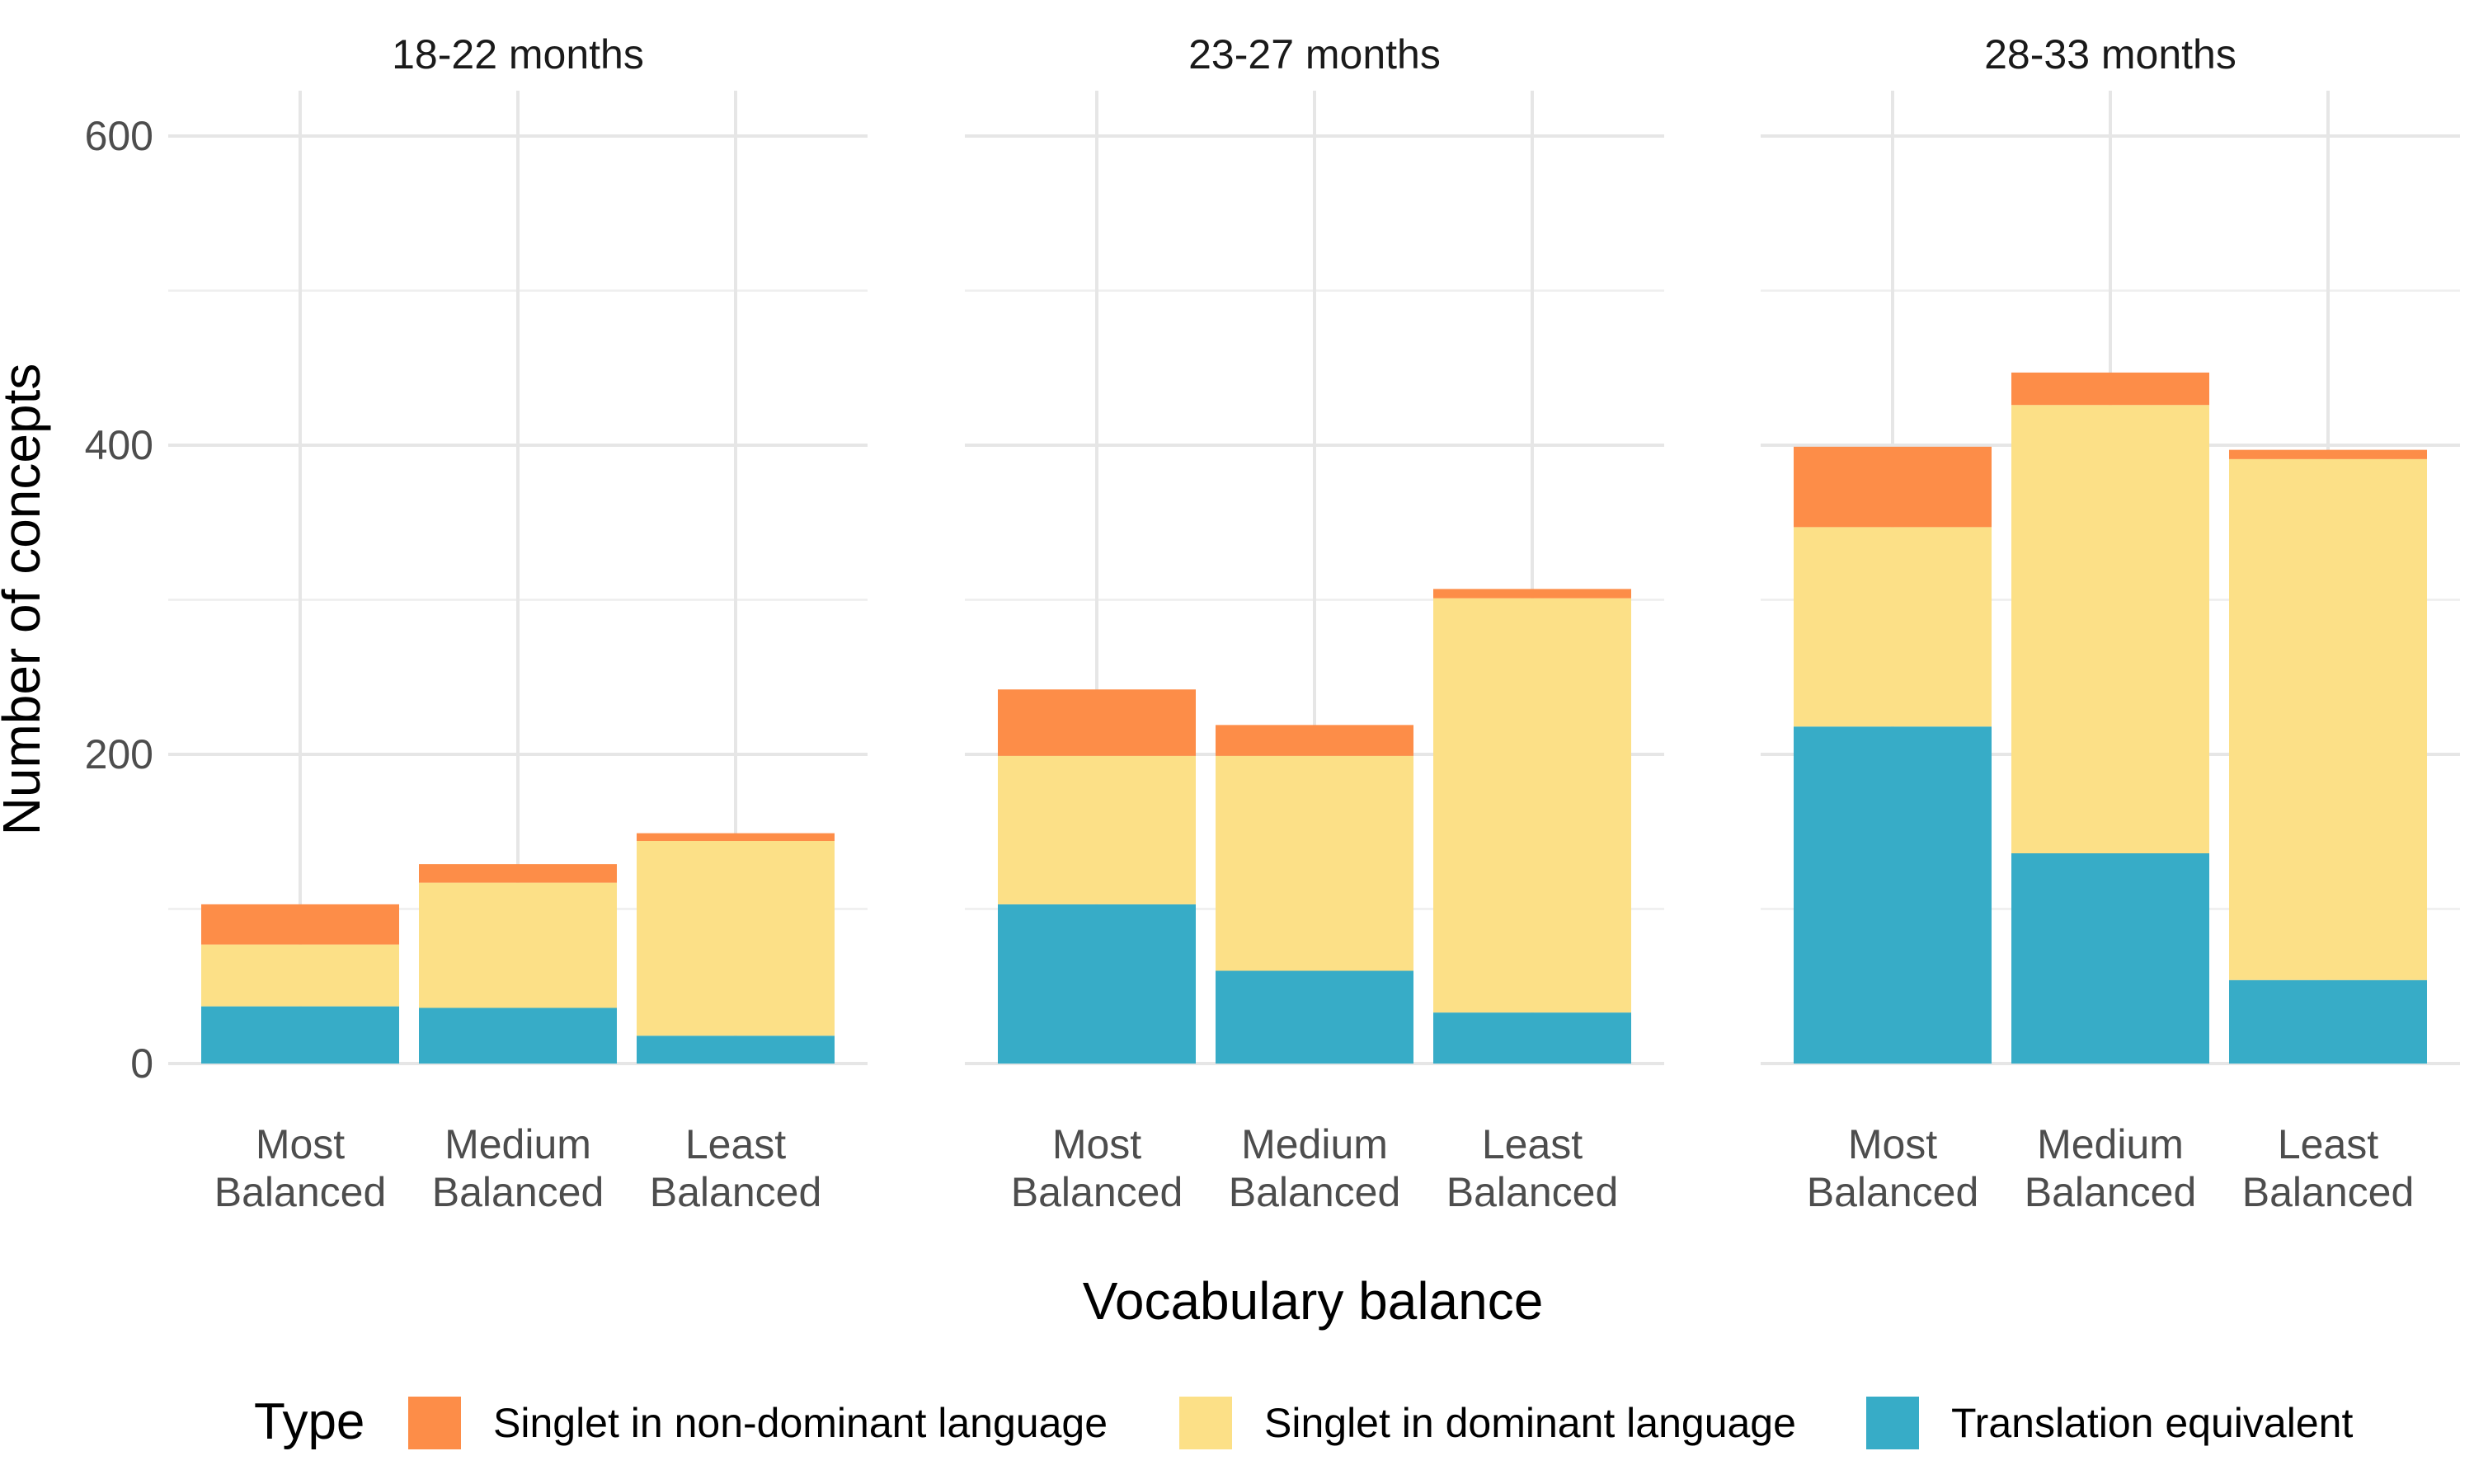 Image resolution: width=2474 pixels, height=1484 pixels. Describe the element at coordinates (1314, 54) in the screenshot. I see `panel-title: 23-27 months` at that location.